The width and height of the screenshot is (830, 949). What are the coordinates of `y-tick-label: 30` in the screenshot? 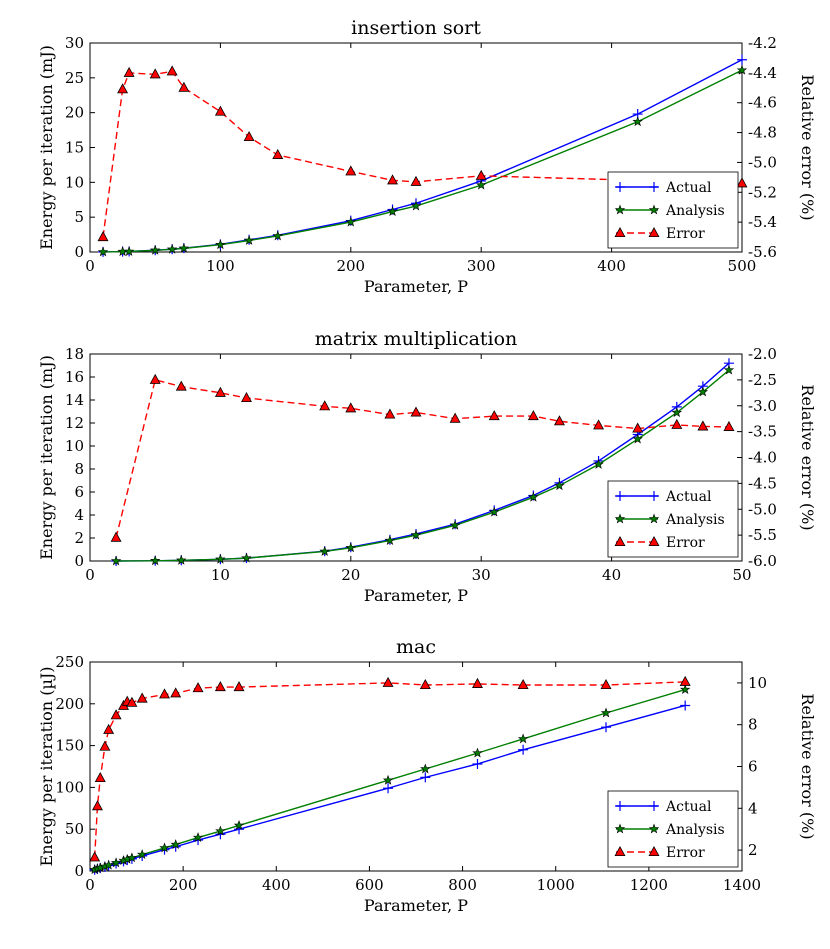 It's located at (74, 43).